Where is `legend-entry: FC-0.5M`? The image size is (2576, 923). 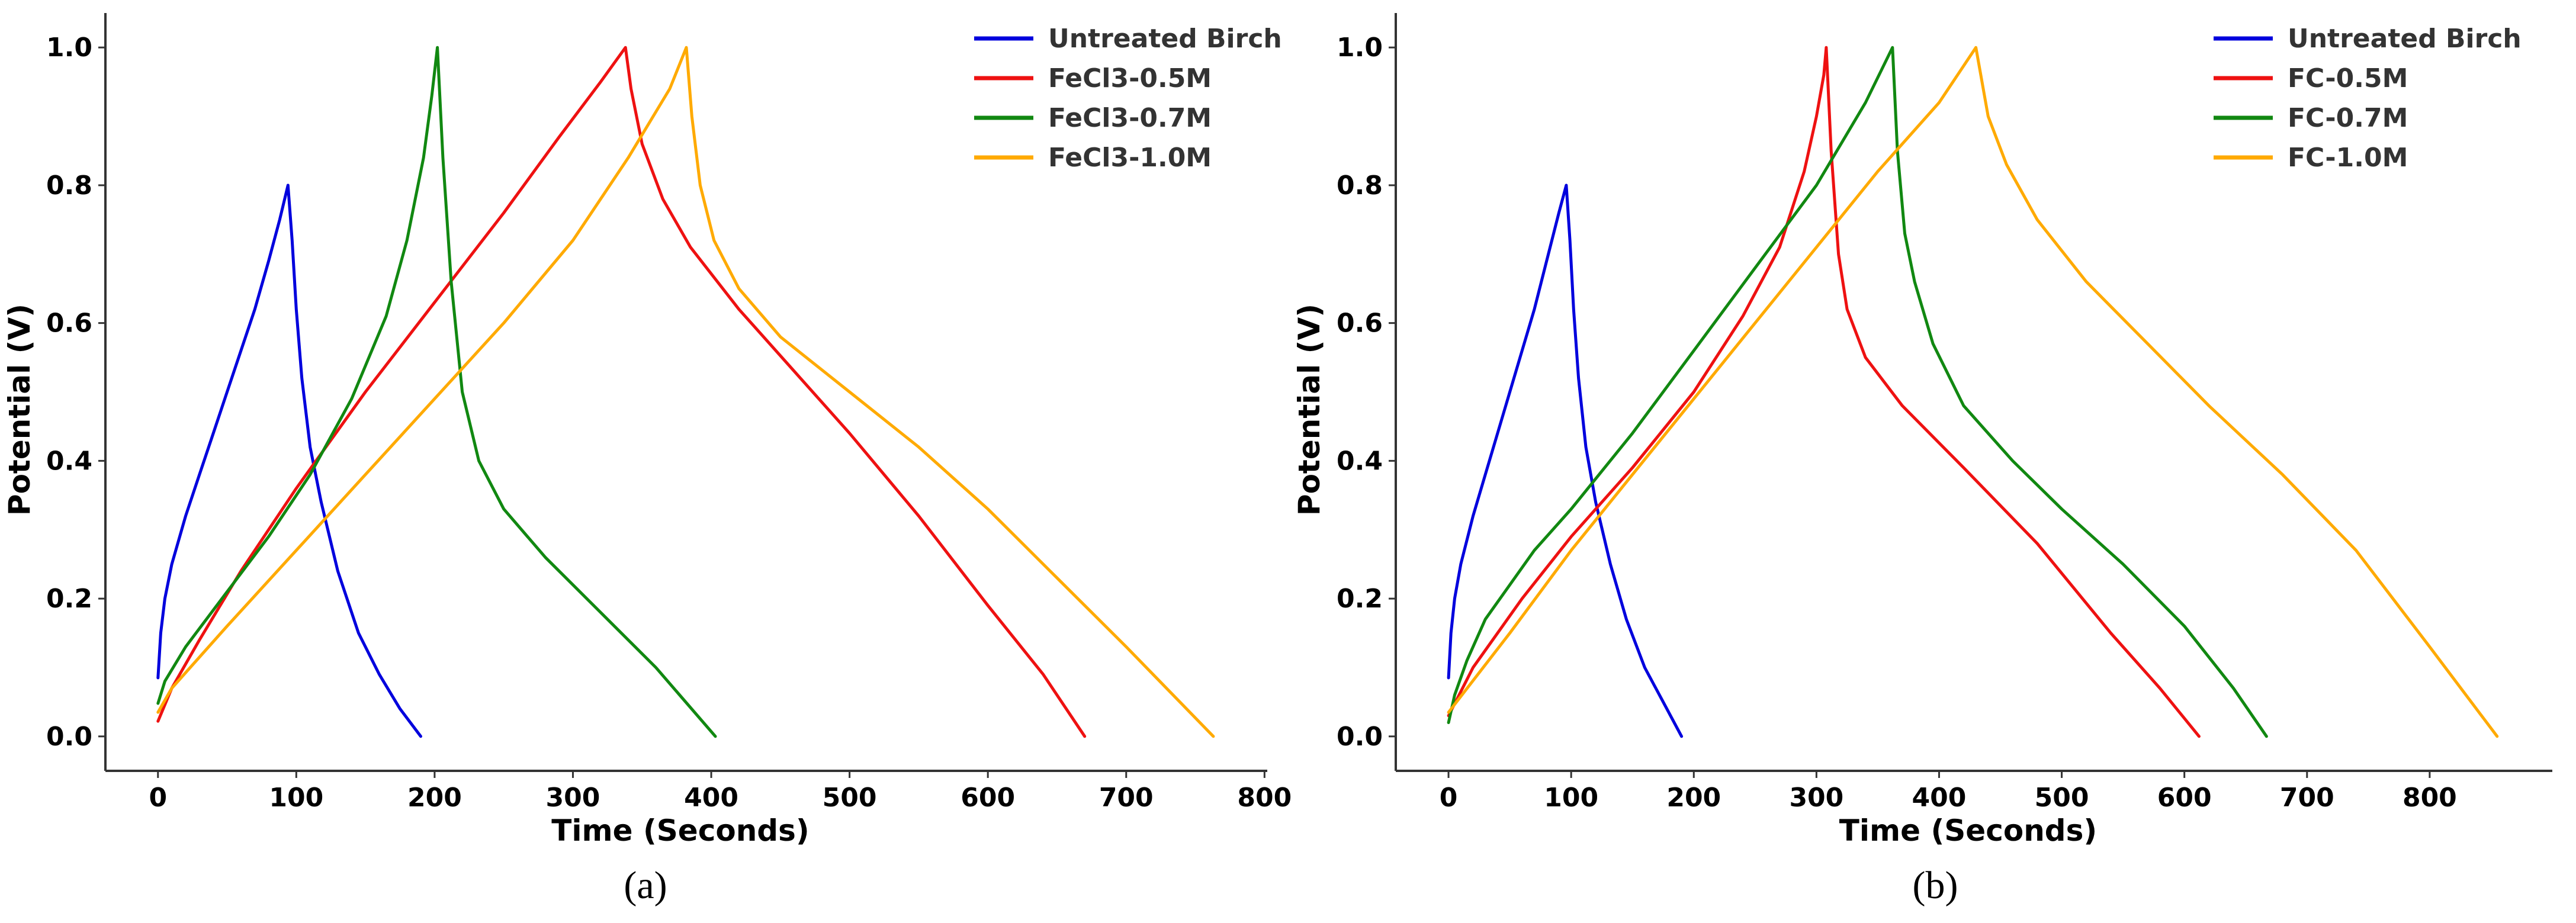
legend-entry: FC-0.5M is located at coordinates (2348, 78).